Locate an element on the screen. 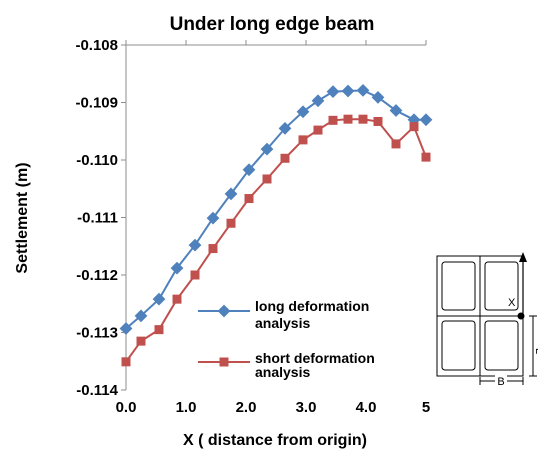  legend-long-label-2: analysis is located at coordinates (282, 323).